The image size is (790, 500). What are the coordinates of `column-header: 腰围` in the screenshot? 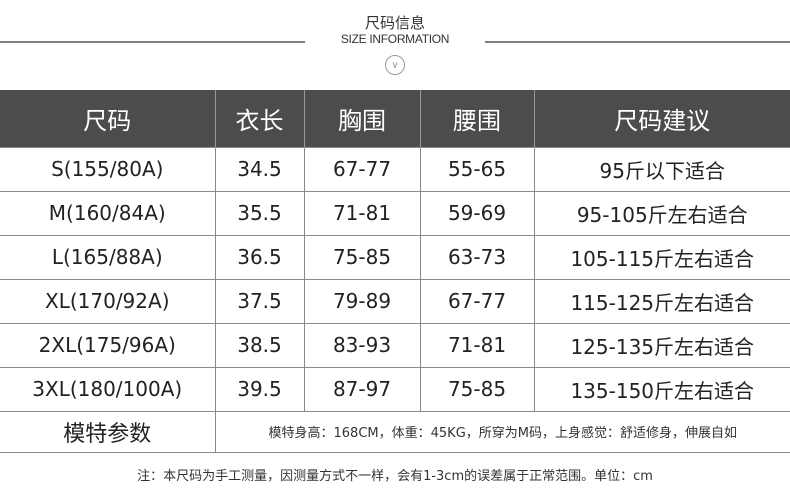 It's located at (476, 118).